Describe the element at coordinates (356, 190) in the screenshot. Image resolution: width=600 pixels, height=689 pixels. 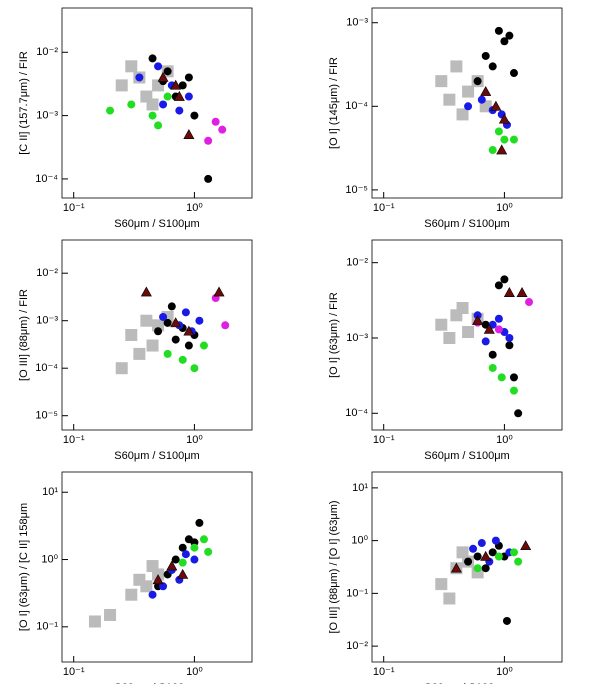
I see `y-tick-label: 10⁻⁵` at that location.